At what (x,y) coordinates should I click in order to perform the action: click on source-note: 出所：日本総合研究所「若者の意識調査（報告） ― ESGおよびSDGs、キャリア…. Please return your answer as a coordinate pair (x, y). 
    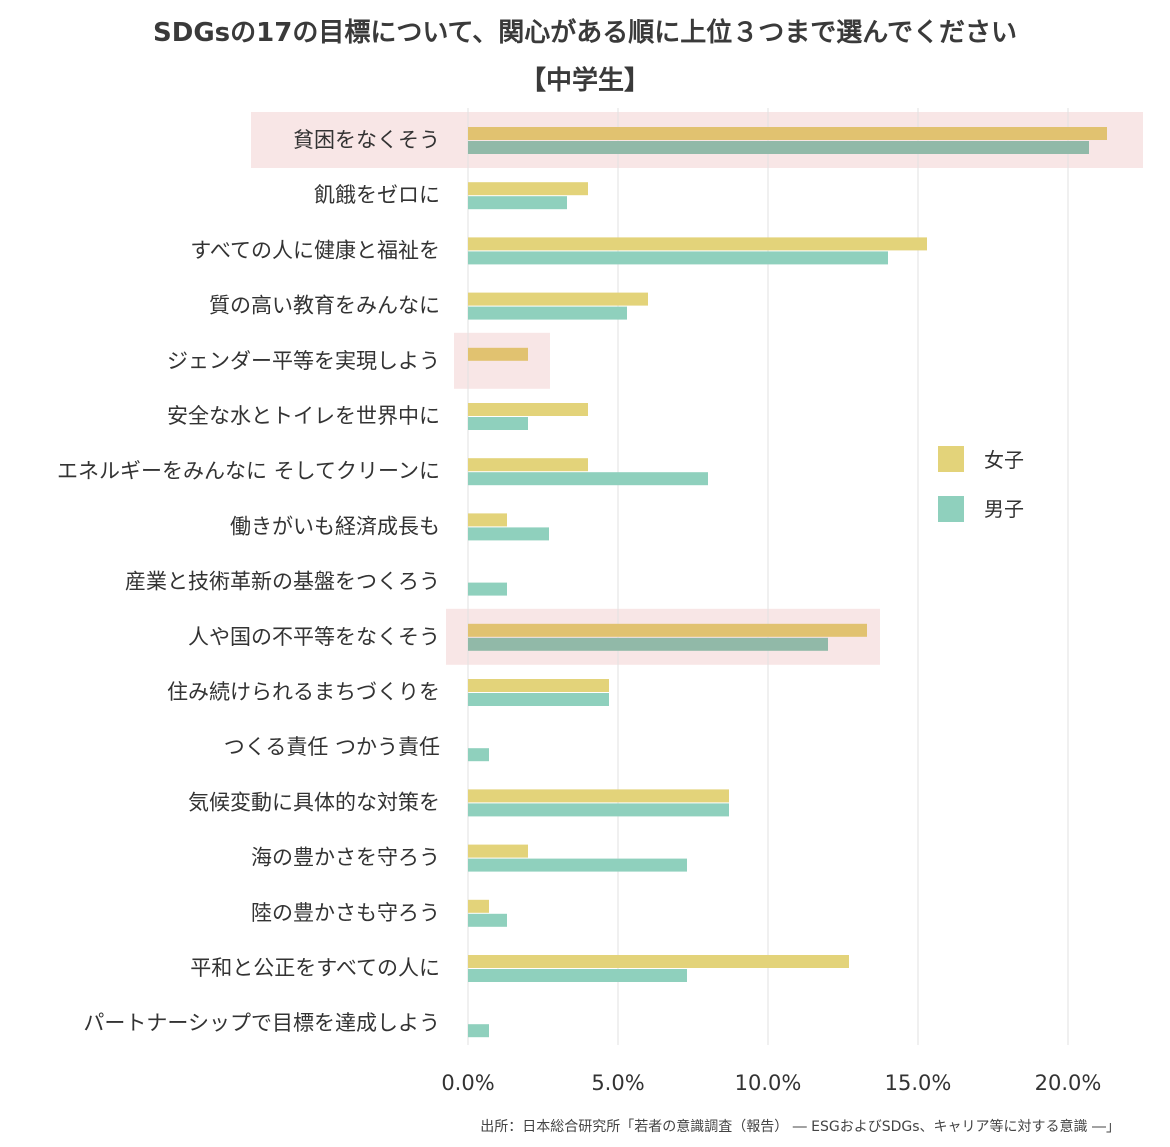
    Looking at the image, I should click on (800, 1126).